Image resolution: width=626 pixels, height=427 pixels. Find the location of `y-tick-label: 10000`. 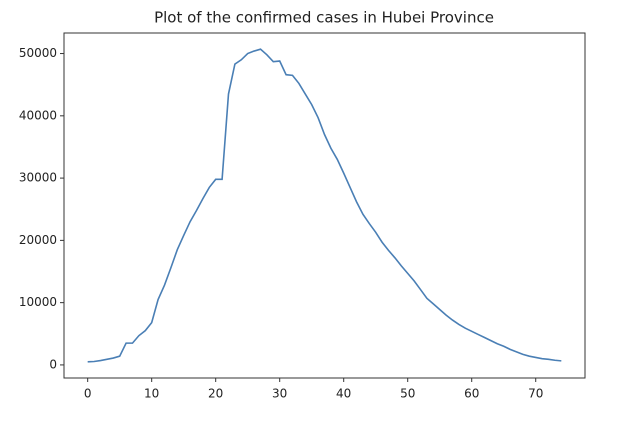

y-tick-label: 10000 is located at coordinates (38, 302).